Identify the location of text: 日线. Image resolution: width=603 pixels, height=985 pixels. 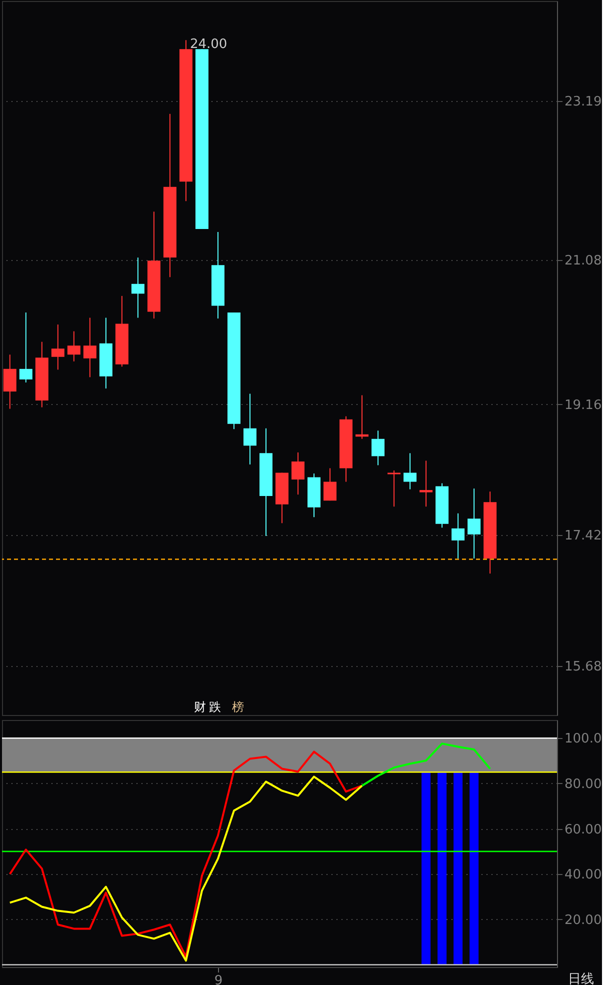
(581, 978).